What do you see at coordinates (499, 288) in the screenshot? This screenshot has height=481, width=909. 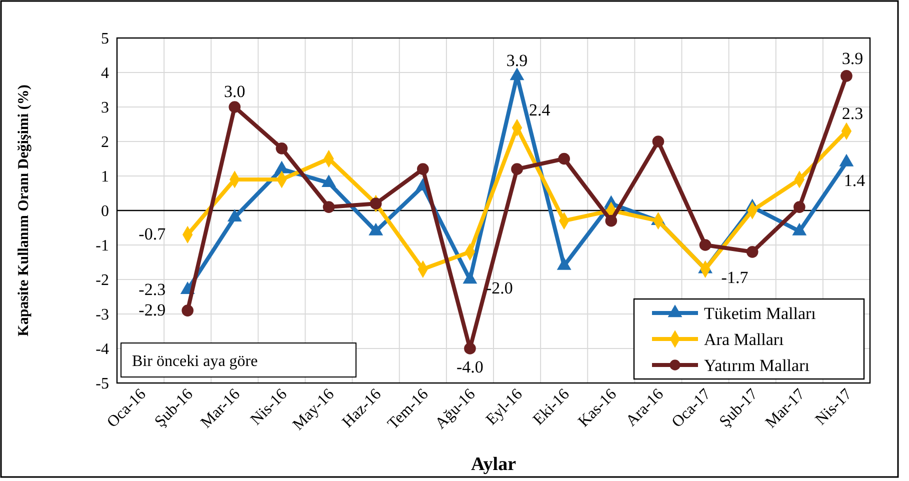 I see `data-label: -2.0` at bounding box center [499, 288].